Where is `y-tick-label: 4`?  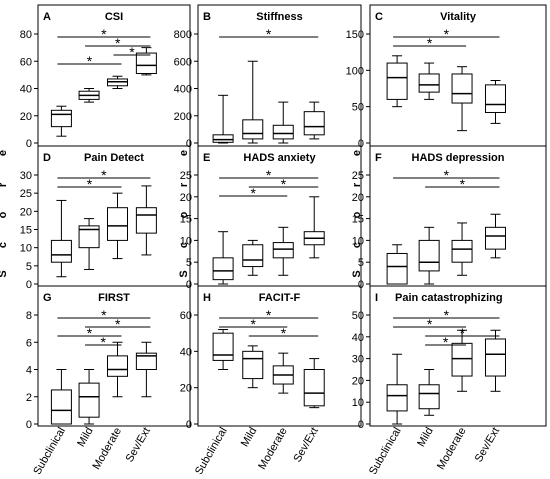
y-tick-label: 4 is located at coordinates (29, 371).